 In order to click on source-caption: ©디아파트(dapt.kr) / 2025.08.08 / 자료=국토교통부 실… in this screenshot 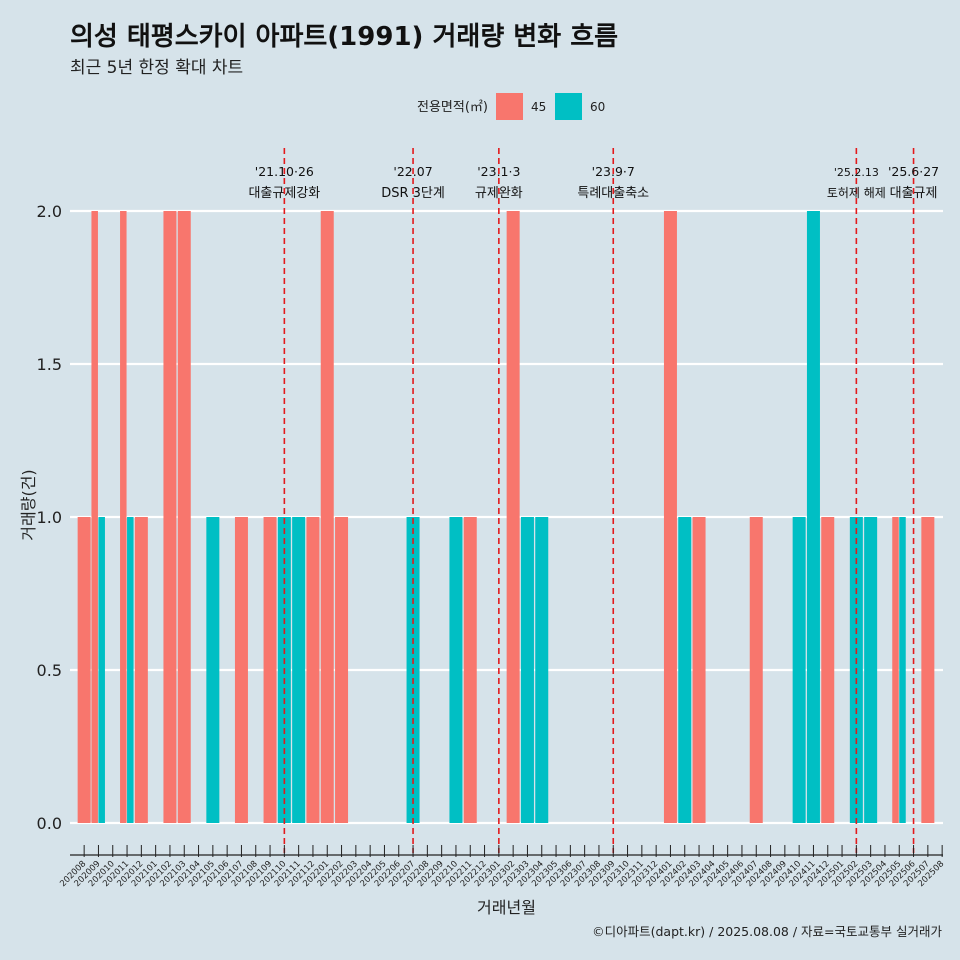, I will do `click(767, 931)`.